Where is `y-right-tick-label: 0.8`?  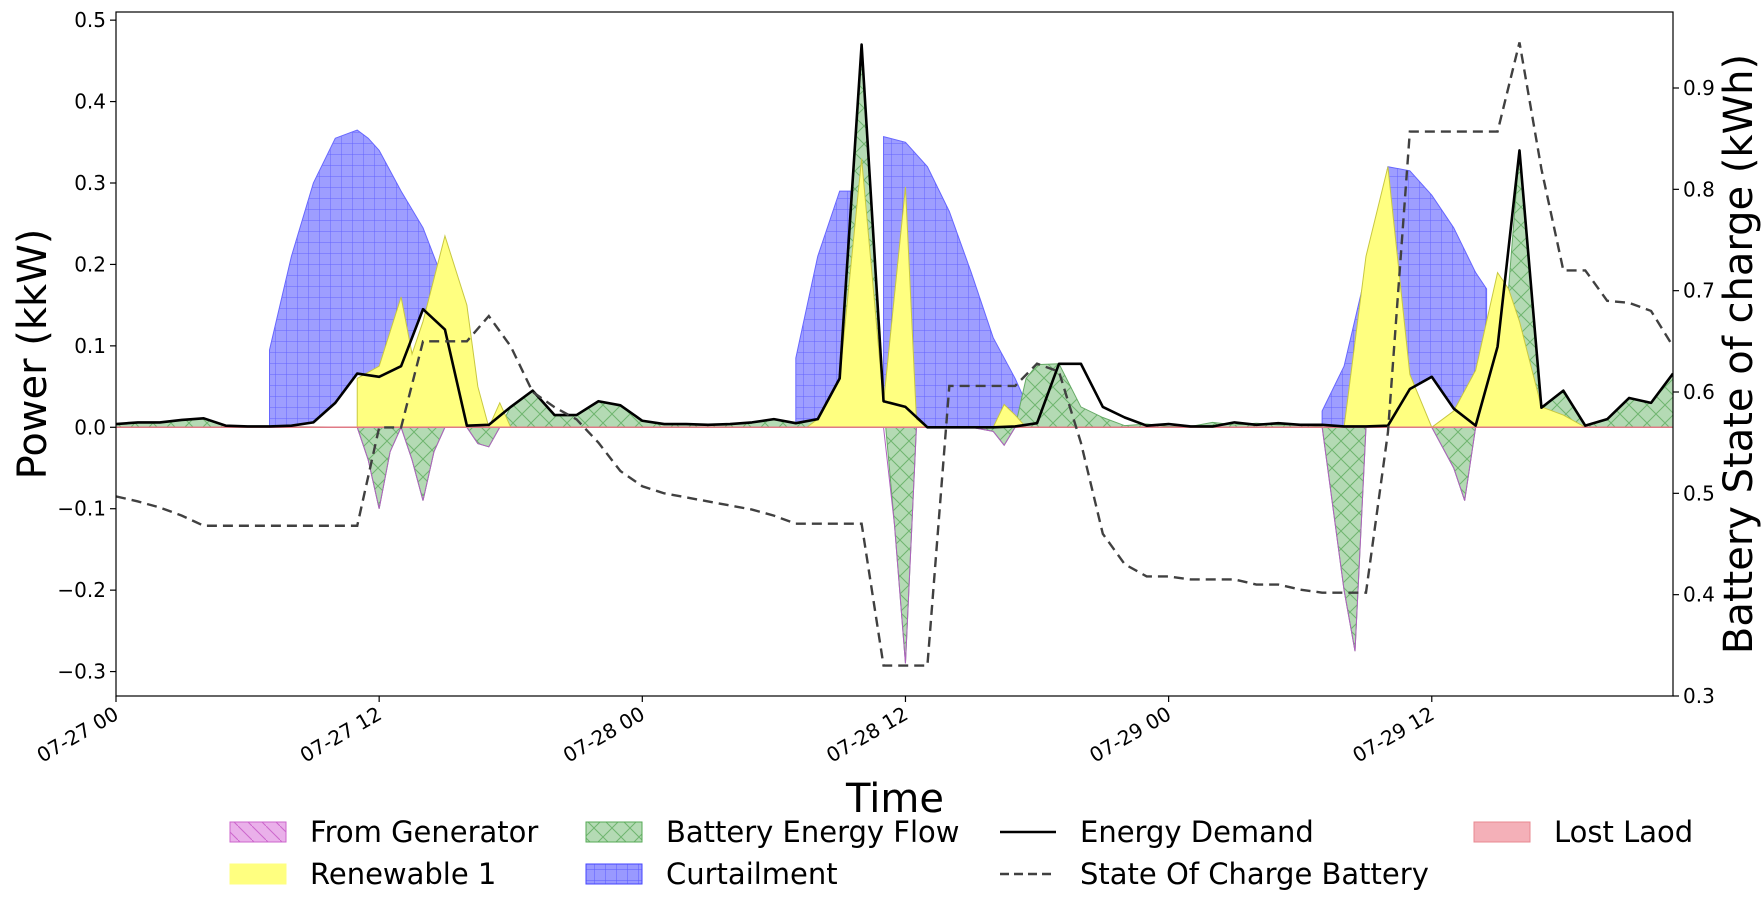 y-right-tick-label: 0.8 is located at coordinates (1699, 189).